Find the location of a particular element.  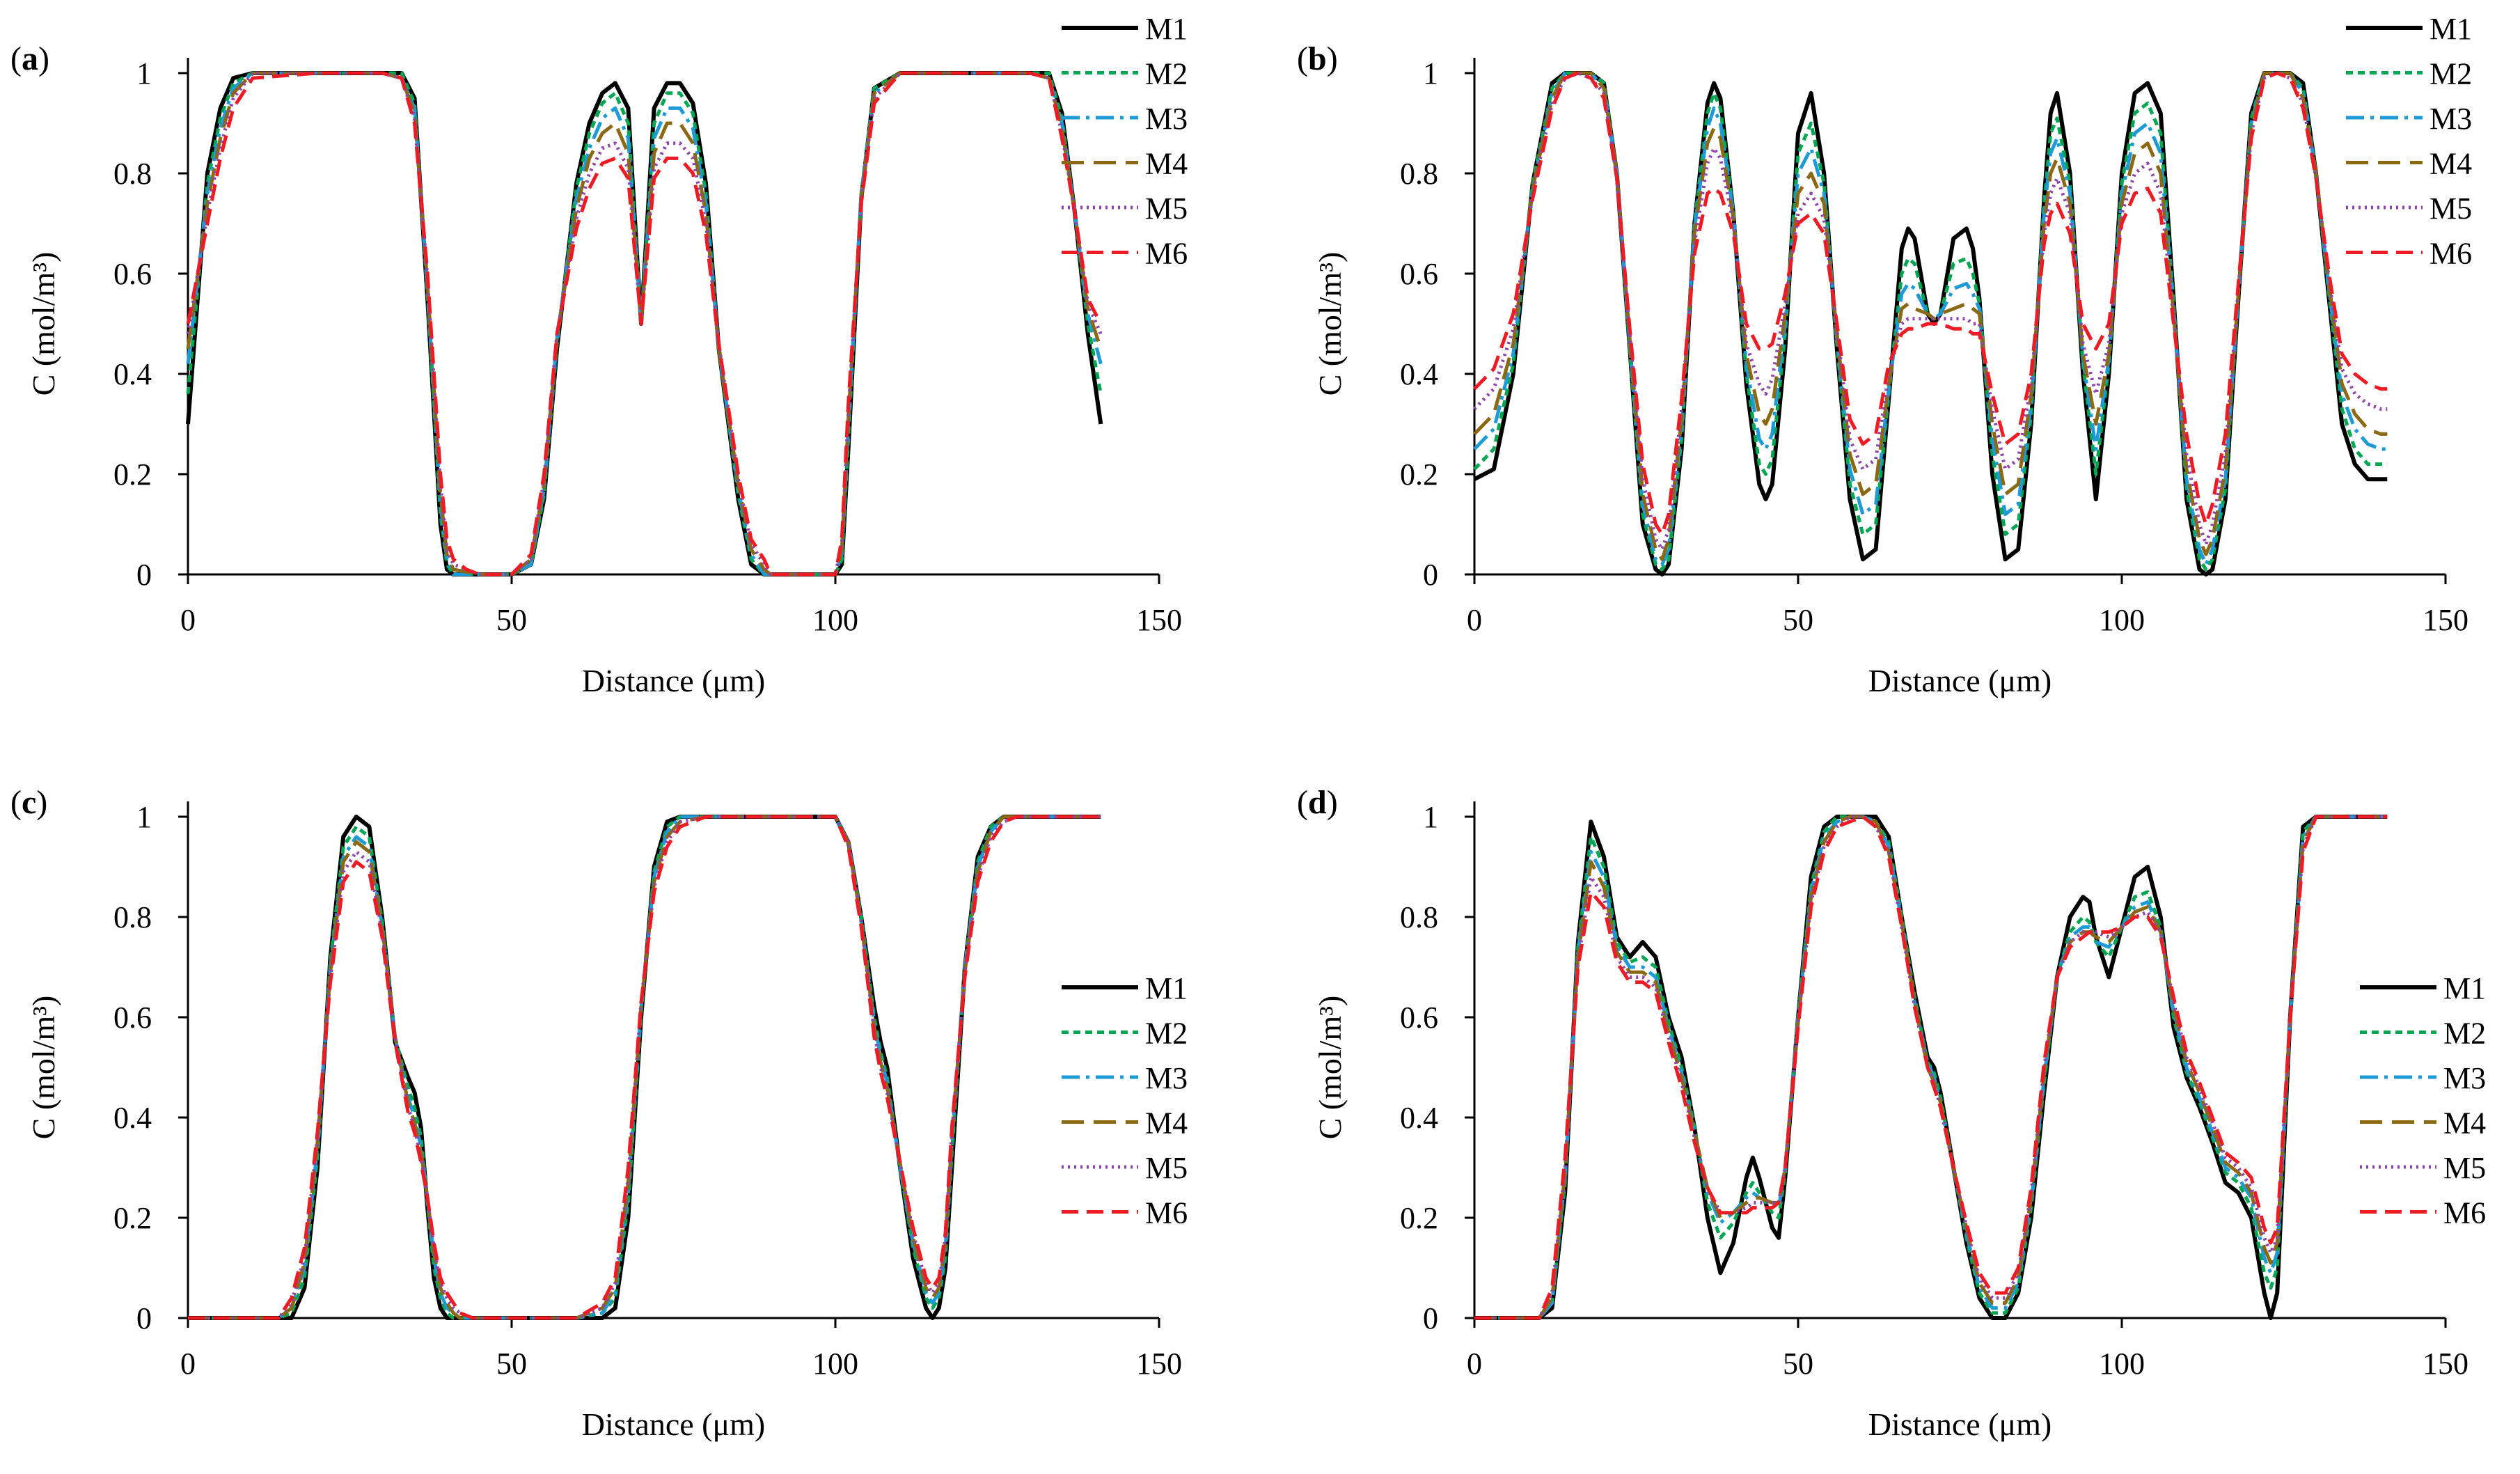

x-tick-label-a: 100 is located at coordinates (835, 620).